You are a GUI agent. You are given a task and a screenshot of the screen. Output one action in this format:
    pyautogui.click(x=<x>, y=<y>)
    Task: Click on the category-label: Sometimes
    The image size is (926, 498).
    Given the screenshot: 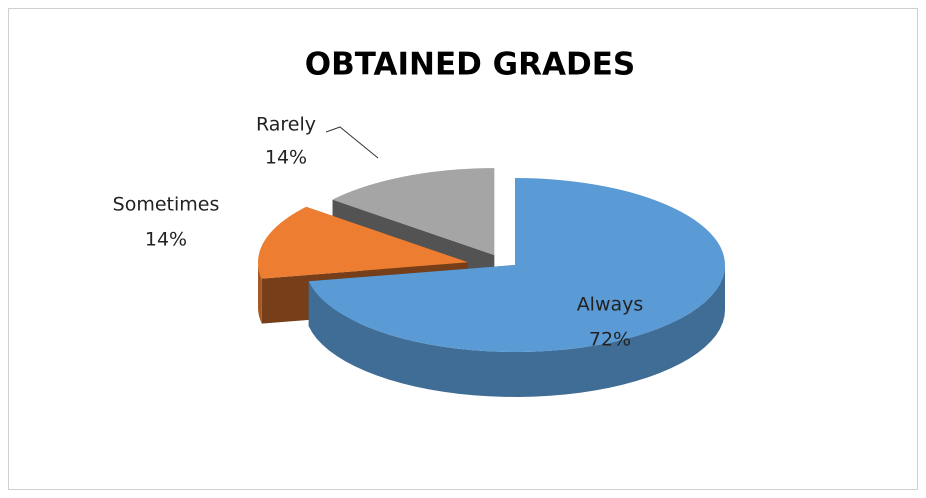 What is the action you would take?
    pyautogui.click(x=166, y=205)
    